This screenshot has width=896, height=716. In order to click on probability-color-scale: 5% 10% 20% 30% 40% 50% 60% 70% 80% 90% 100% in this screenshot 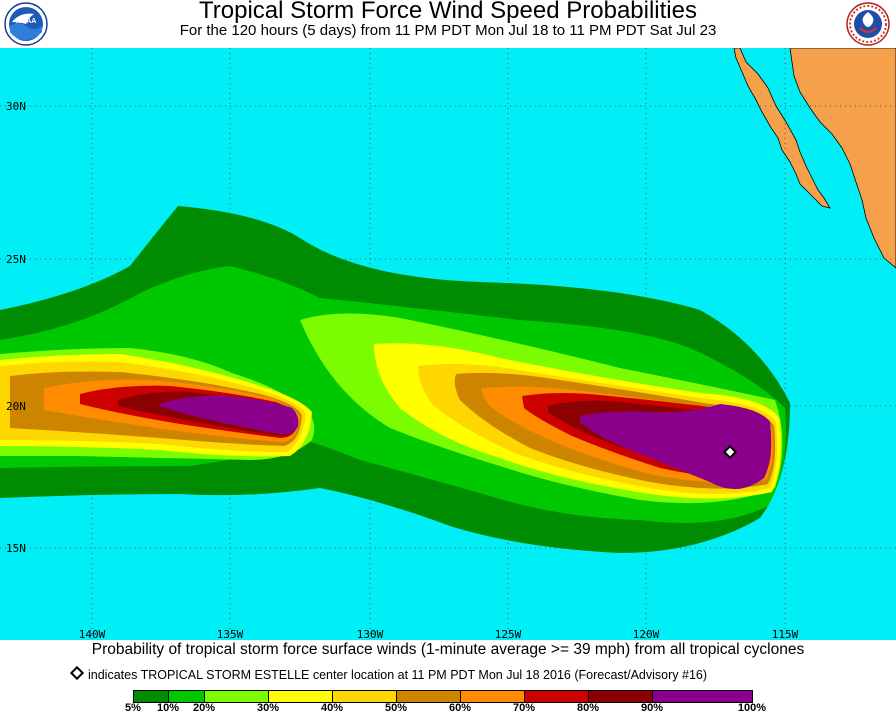, I will do `click(448, 702)`.